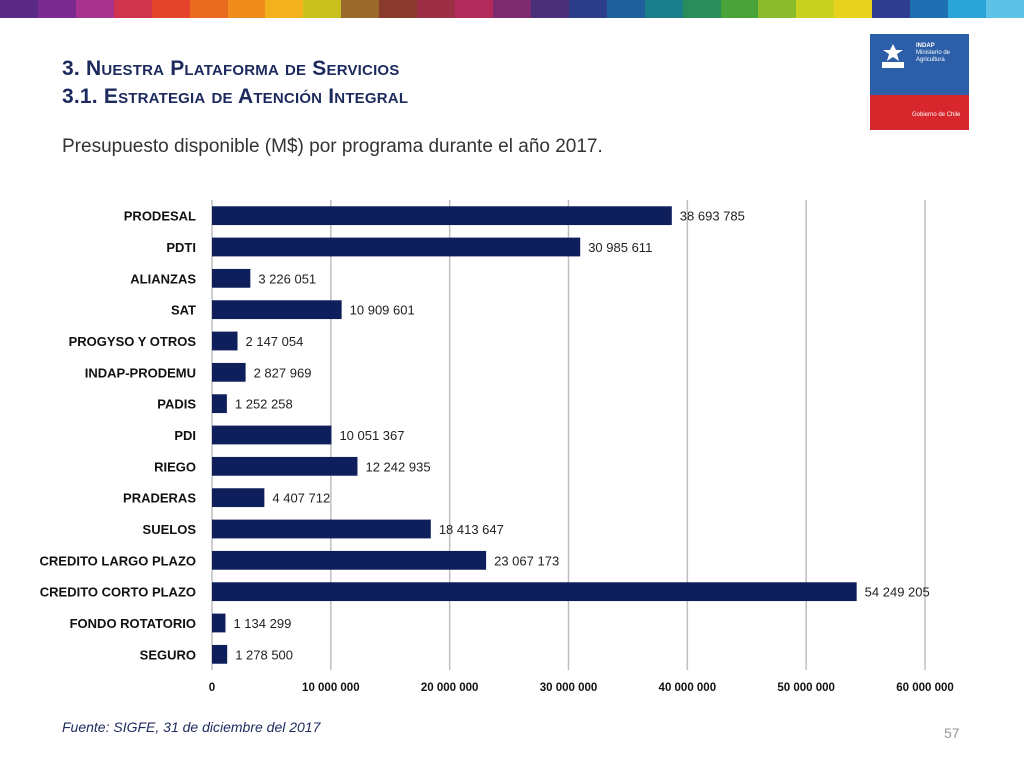 This screenshot has height=768, width=1024. I want to click on data-label: 30 985 611, so click(620, 247).